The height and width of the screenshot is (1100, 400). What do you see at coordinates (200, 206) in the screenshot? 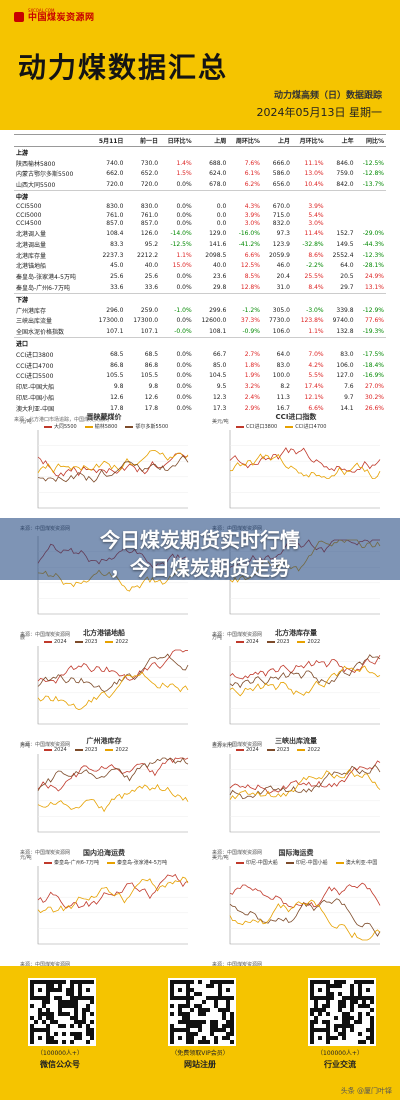
I see `table-row: CCI5500 830.0 830.0 0.0% 0.0 4.3% 670.0 3.9%` at bounding box center [200, 206].